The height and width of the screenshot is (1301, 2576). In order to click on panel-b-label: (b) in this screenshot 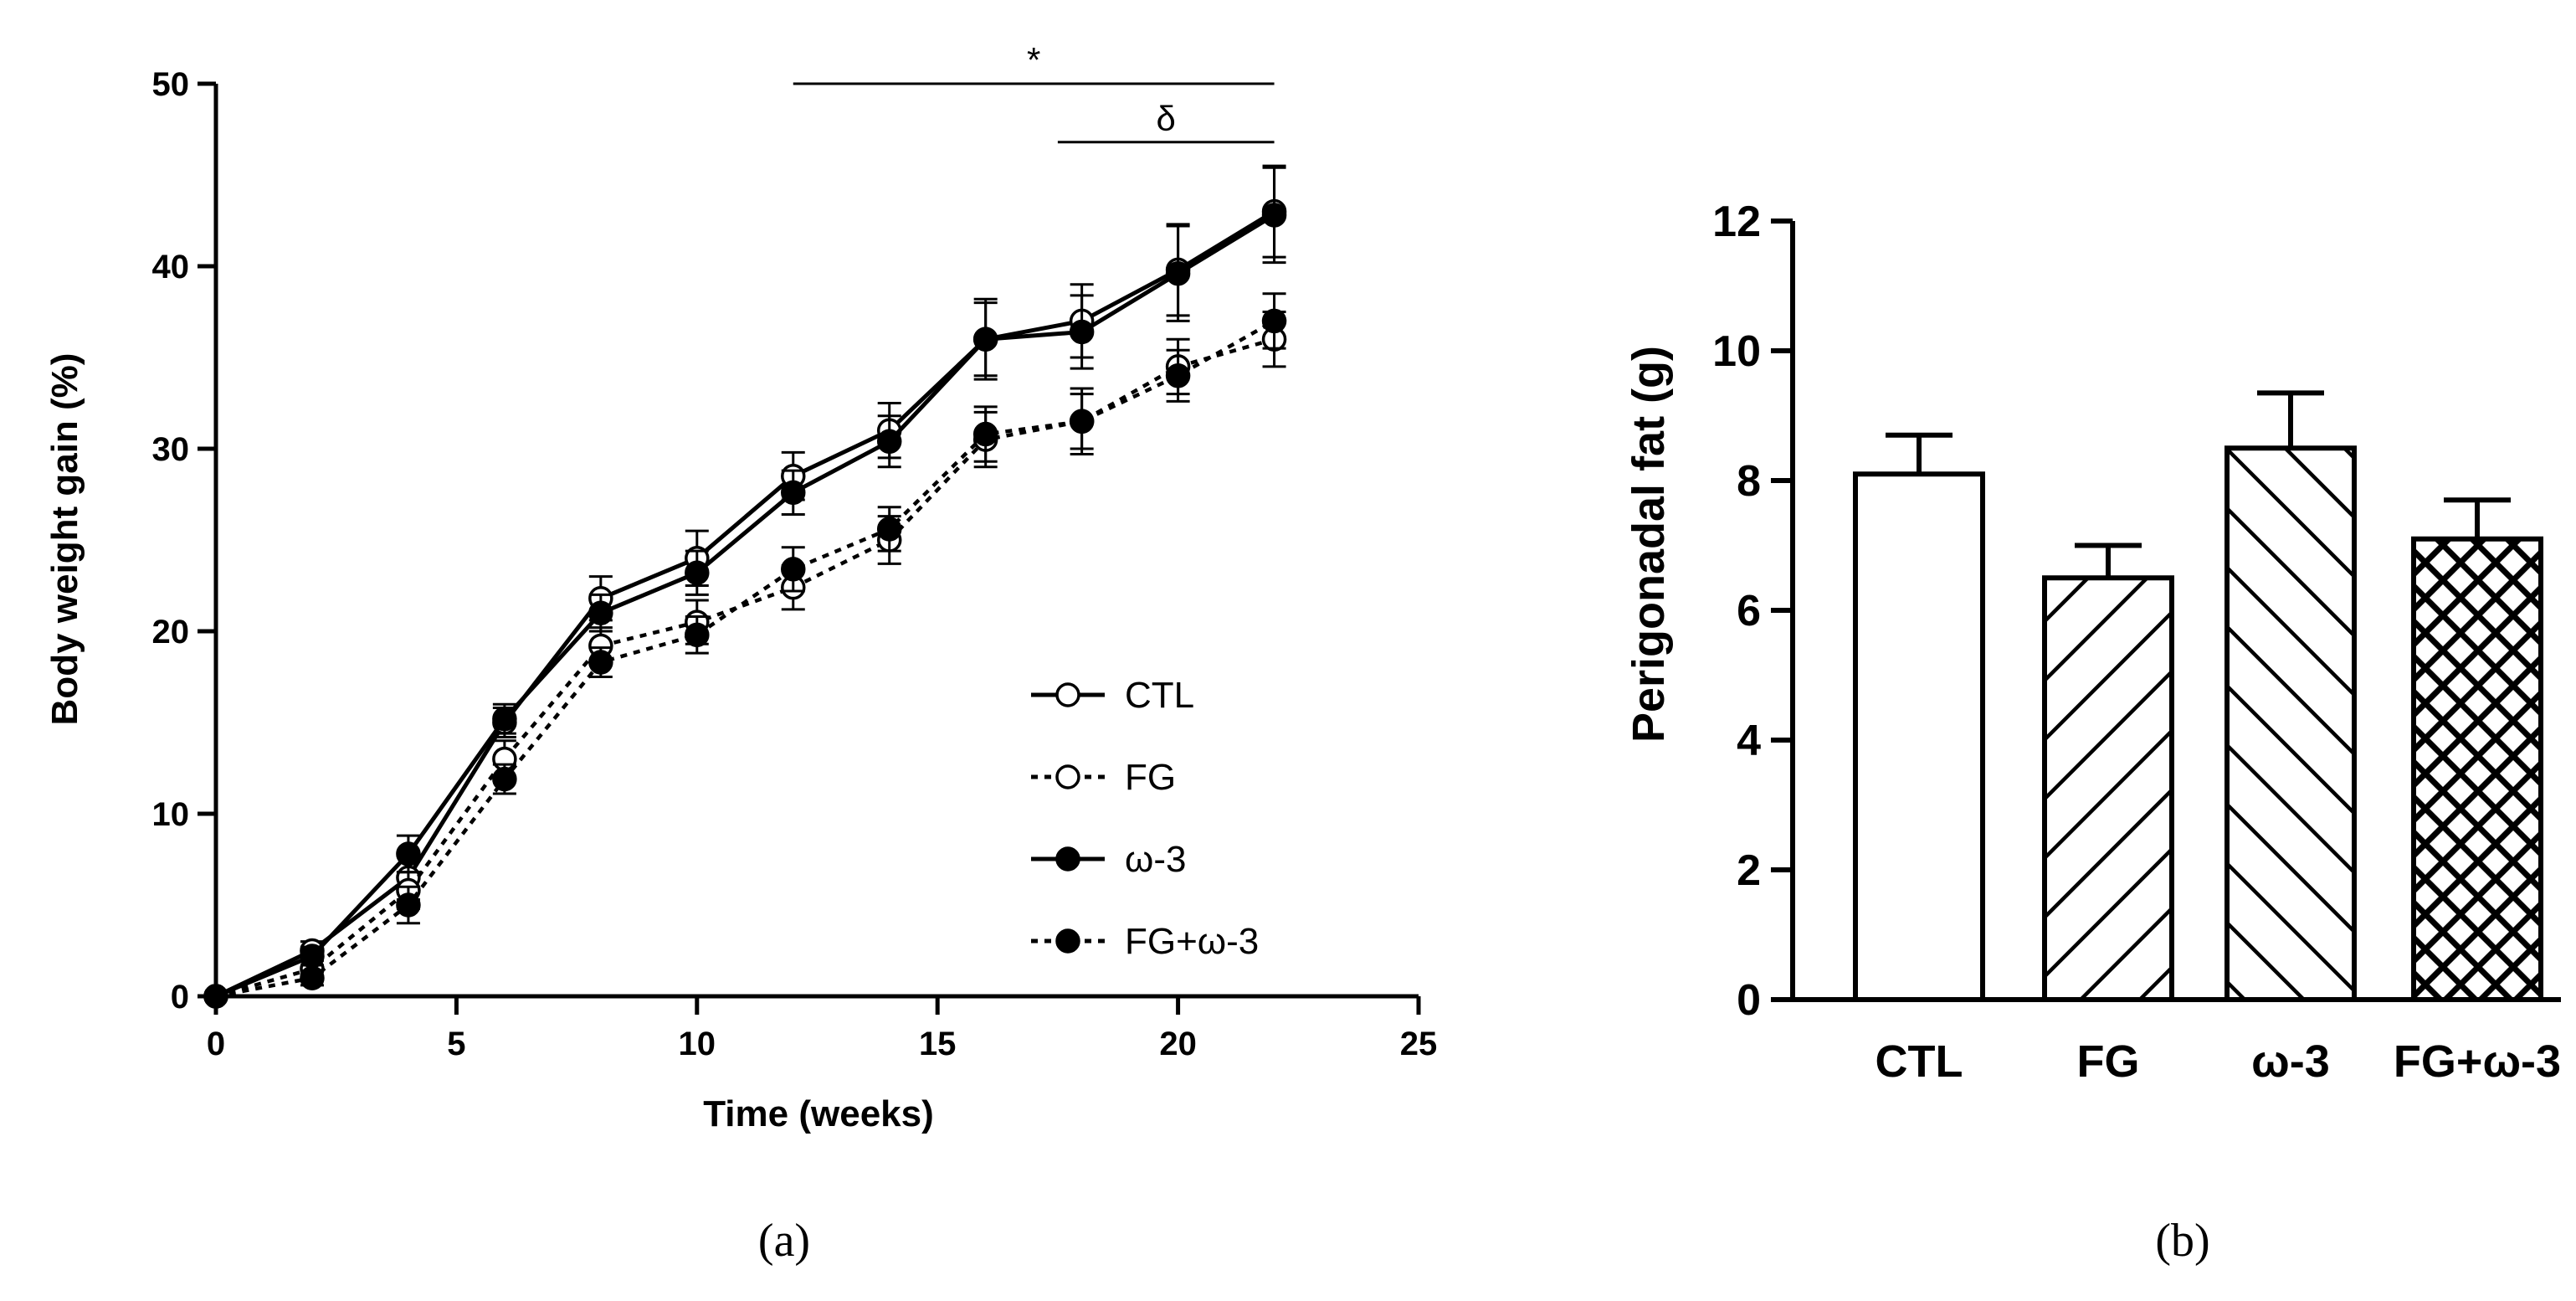, I will do `click(2182, 1241)`.